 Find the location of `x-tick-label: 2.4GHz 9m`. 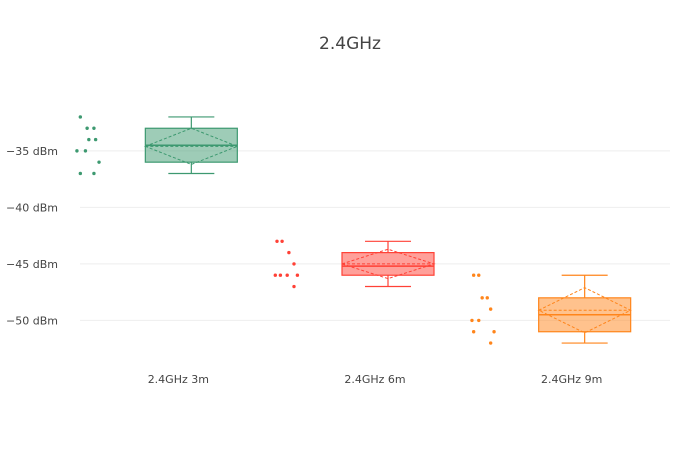

x-tick-label: 2.4GHz 9m is located at coordinates (571, 379).